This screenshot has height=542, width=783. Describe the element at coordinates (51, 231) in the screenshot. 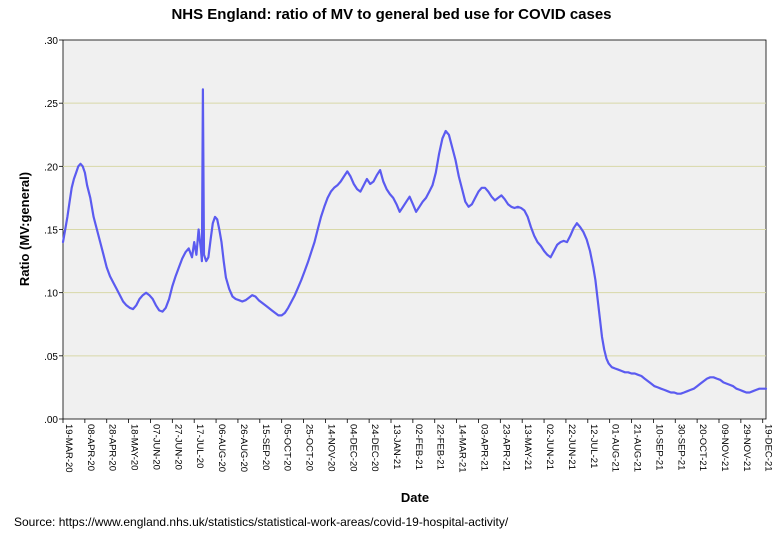

I see `y-tick-label: .15` at that location.